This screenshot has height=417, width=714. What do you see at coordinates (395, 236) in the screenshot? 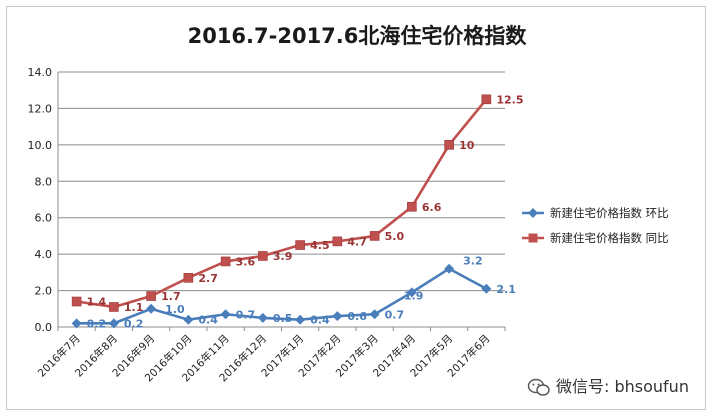
I see `data-label: 5.0` at bounding box center [395, 236].